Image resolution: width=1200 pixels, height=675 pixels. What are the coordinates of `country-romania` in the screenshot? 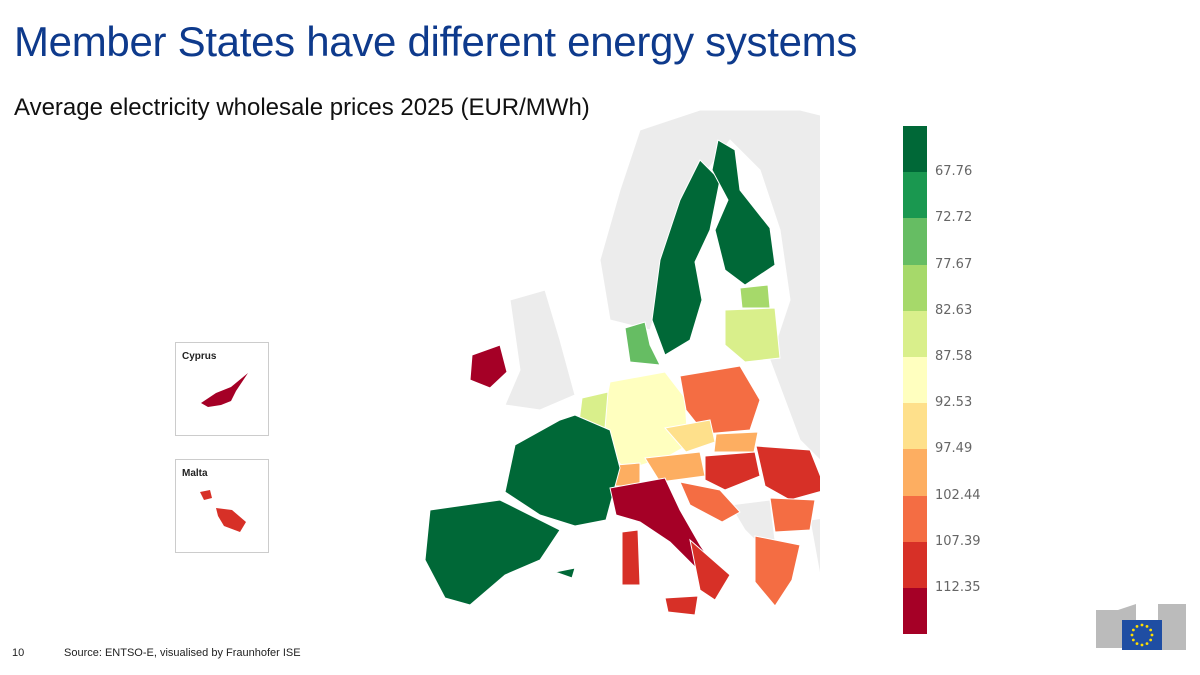 It's located at (787, 473).